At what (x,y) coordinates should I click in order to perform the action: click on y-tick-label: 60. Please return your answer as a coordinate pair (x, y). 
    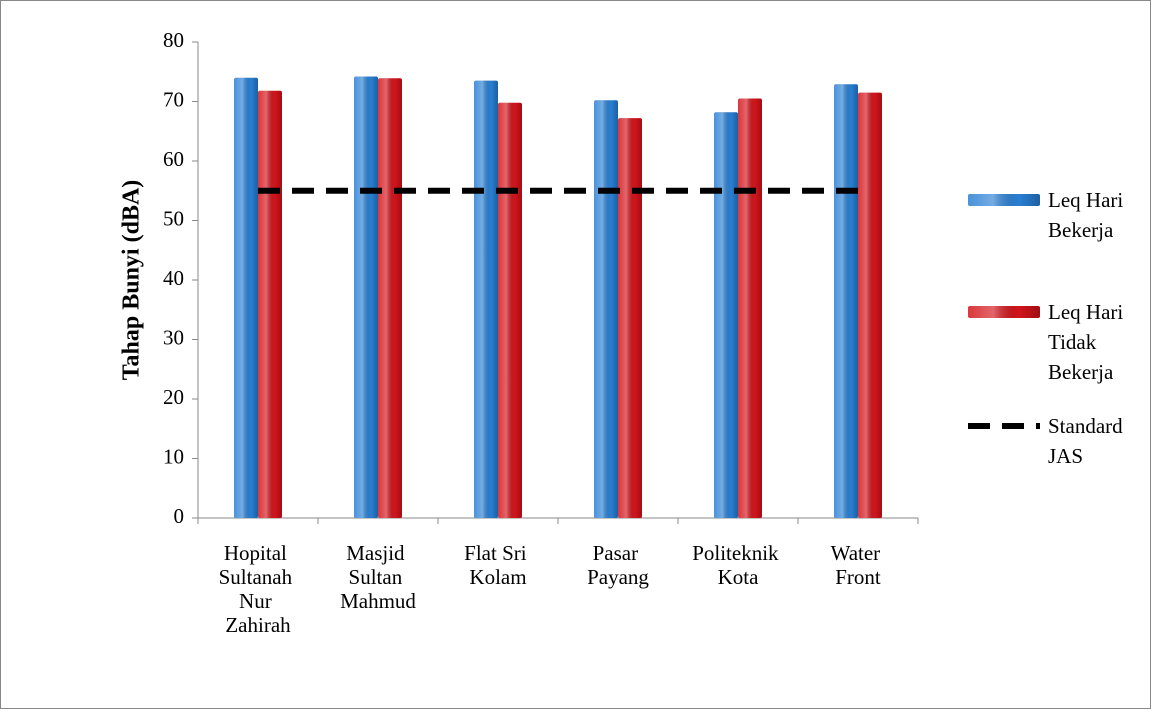
    Looking at the image, I should click on (173, 159).